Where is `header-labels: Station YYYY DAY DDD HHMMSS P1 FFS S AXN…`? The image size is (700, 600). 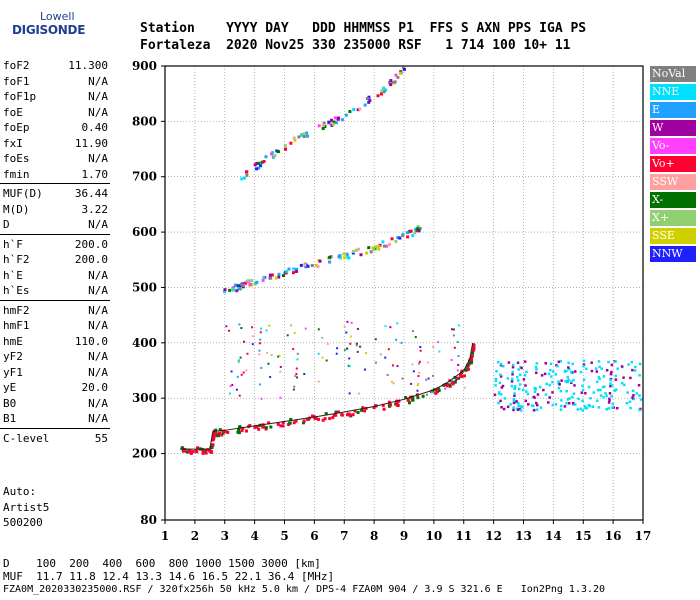
header-labels: Station YYYY DAY DDD HHMMSS P1 FFS S AXN… is located at coordinates (363, 28).